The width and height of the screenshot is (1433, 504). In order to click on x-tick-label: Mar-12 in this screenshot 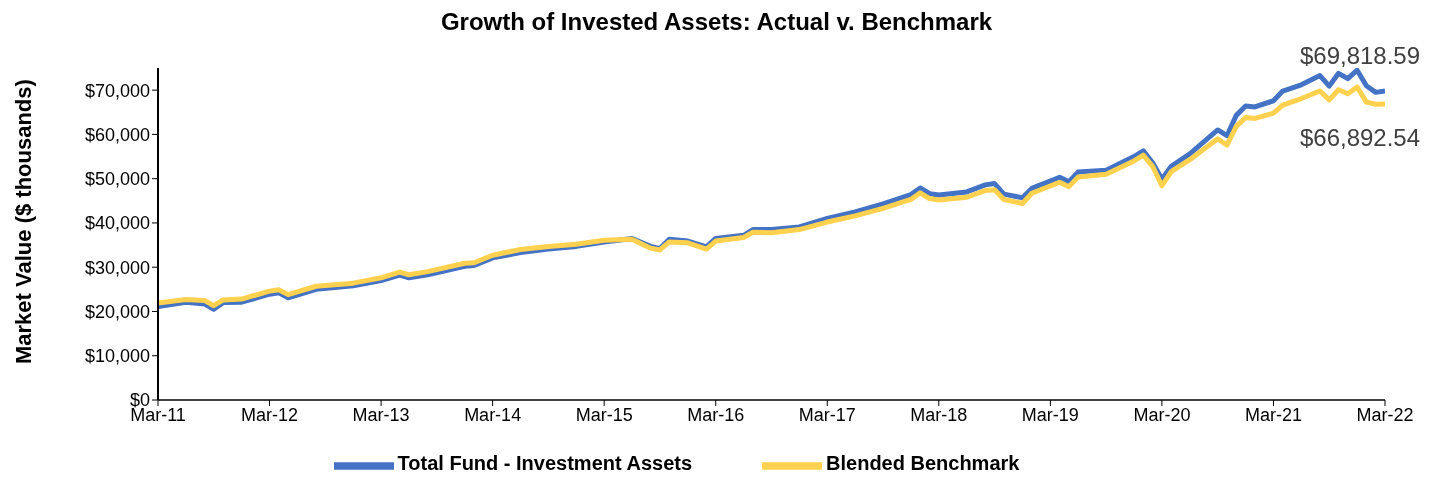, I will do `click(270, 414)`.